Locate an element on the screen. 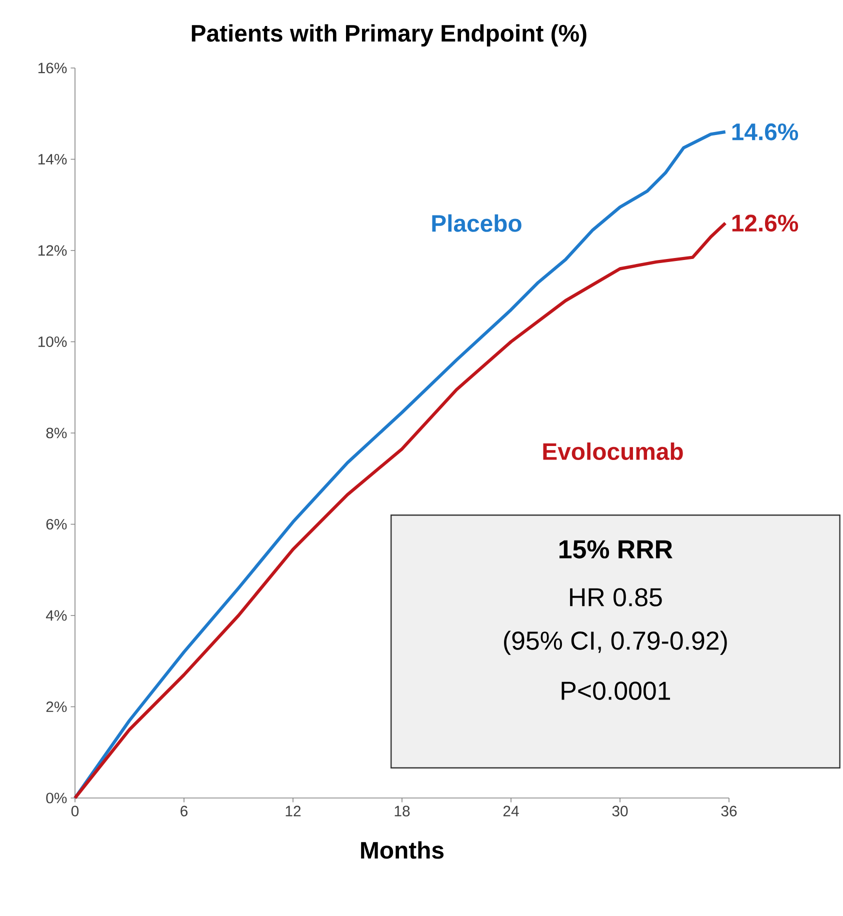  data-label: 14.6% is located at coordinates (765, 131).